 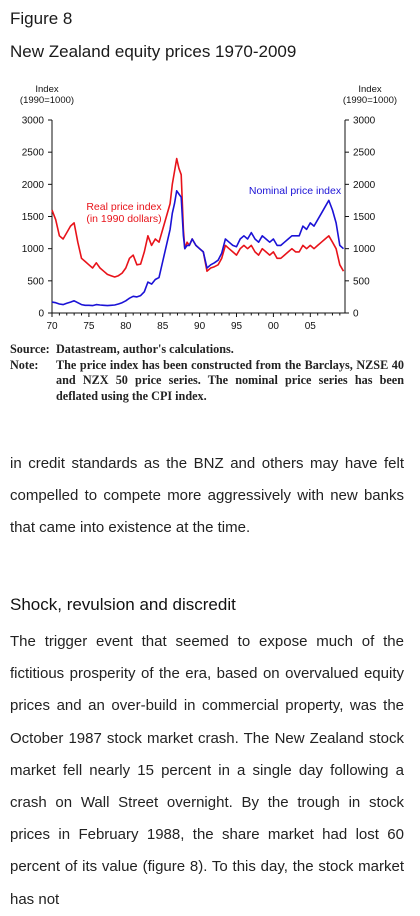 I want to click on y-tick-label-left: 0, so click(x=41, y=314).